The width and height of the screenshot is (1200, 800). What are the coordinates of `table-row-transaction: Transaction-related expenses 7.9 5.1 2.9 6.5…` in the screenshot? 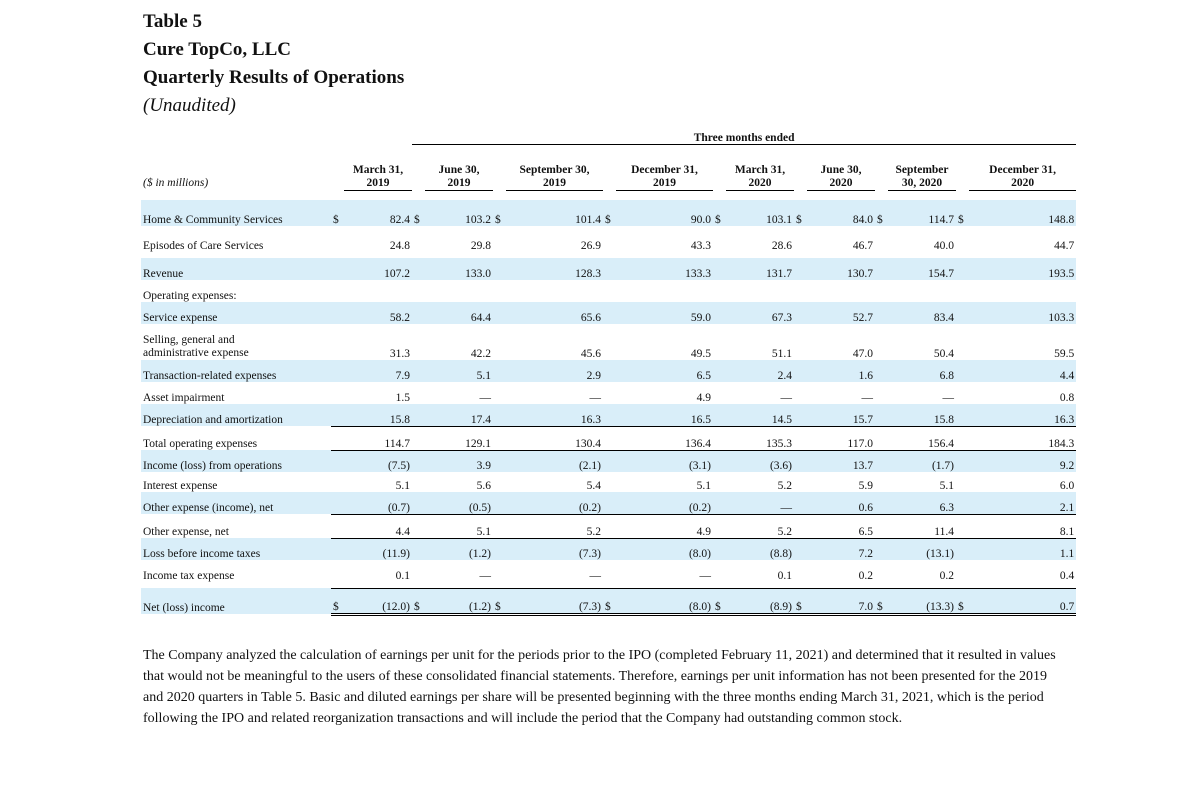 It's located at (609, 371).